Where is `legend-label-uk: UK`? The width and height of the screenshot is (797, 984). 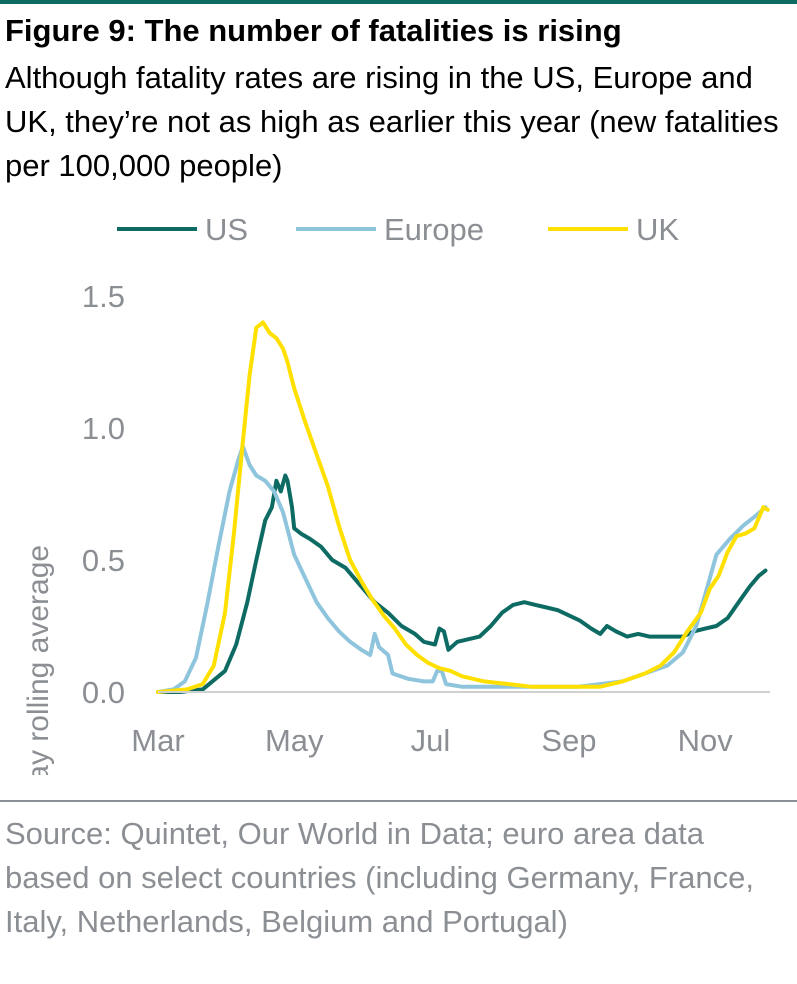
legend-label-uk: UK is located at coordinates (657, 229).